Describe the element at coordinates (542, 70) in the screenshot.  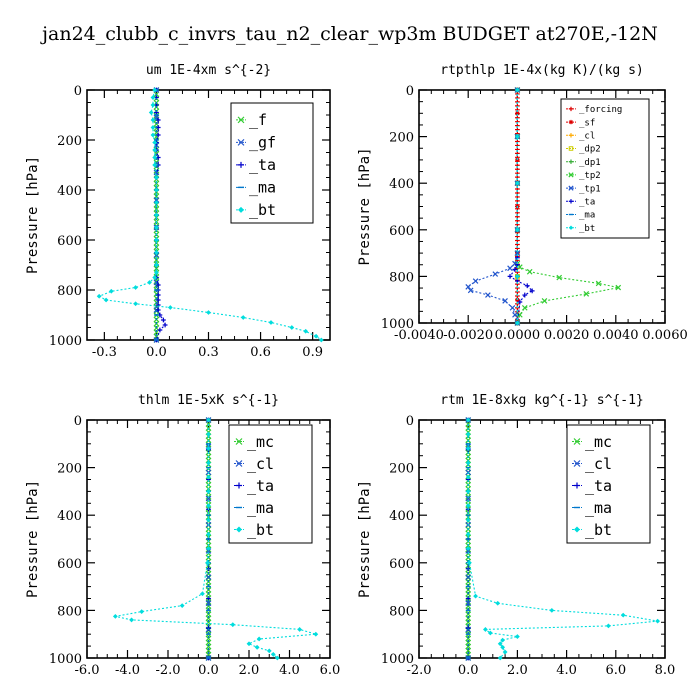
I see `panel-title: rtpthlp 1E-4x(kg K)/(kg s)` at that location.